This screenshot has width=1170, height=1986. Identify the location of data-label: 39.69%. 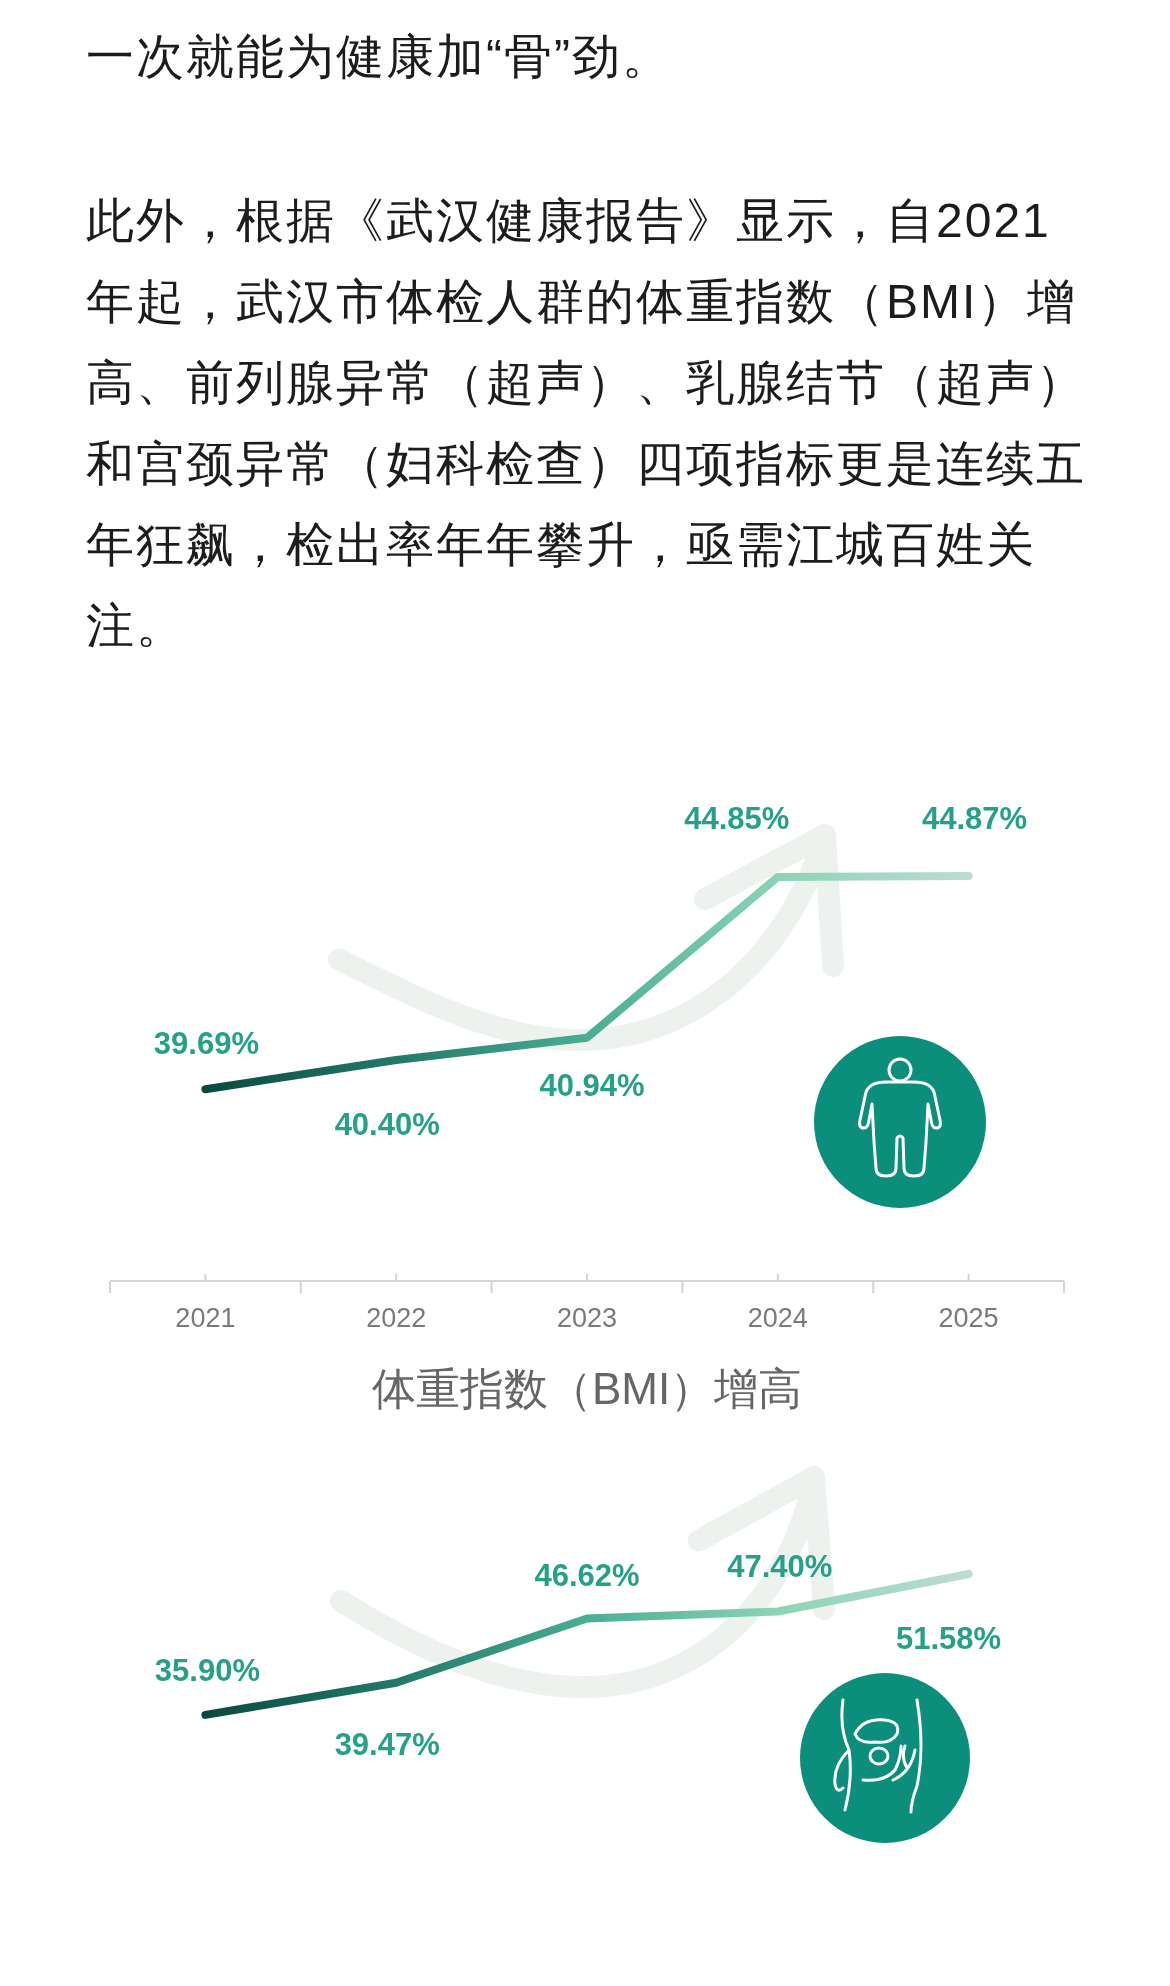
(206, 1043).